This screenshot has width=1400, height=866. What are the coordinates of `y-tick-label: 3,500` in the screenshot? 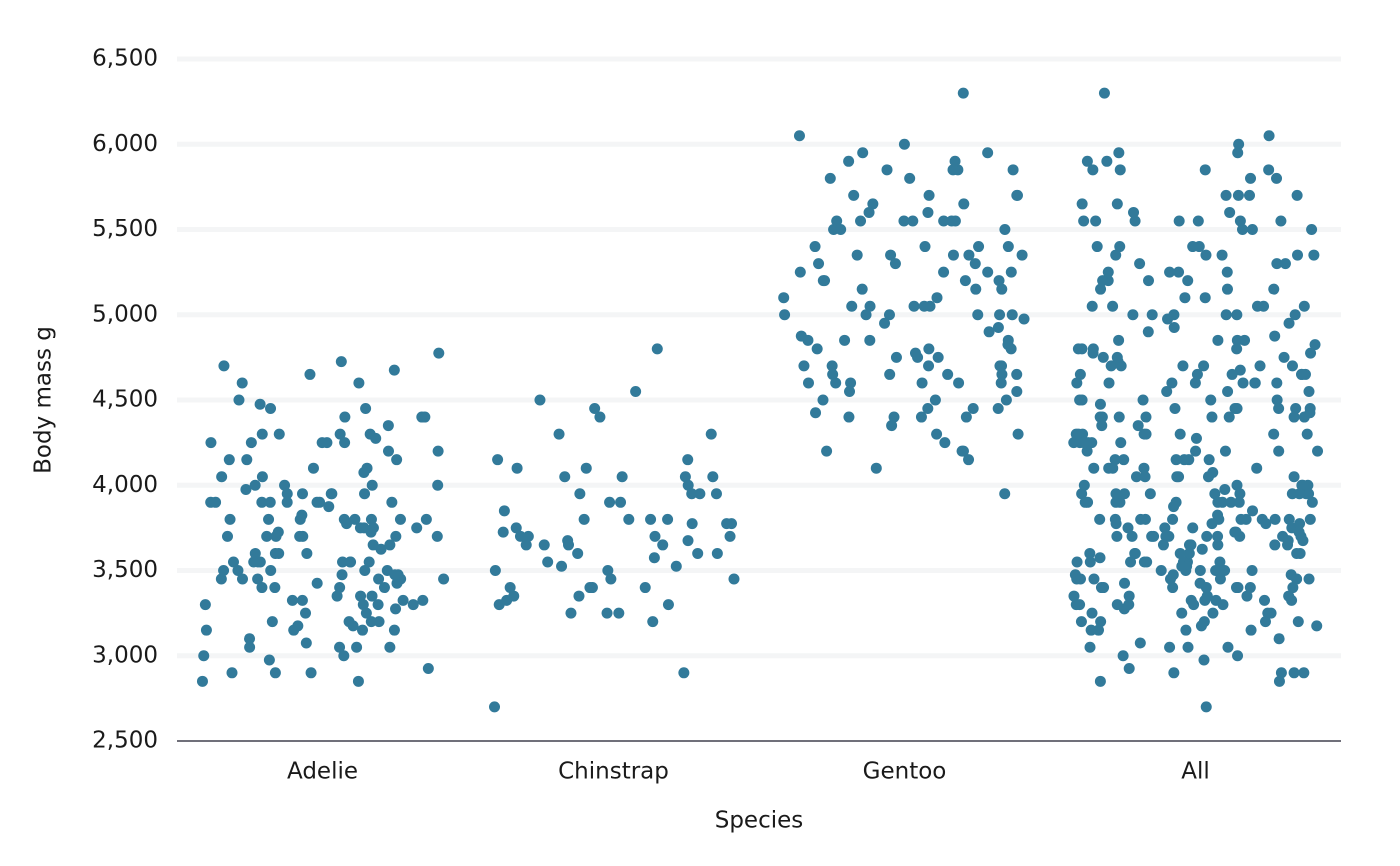 It's located at (125, 570).